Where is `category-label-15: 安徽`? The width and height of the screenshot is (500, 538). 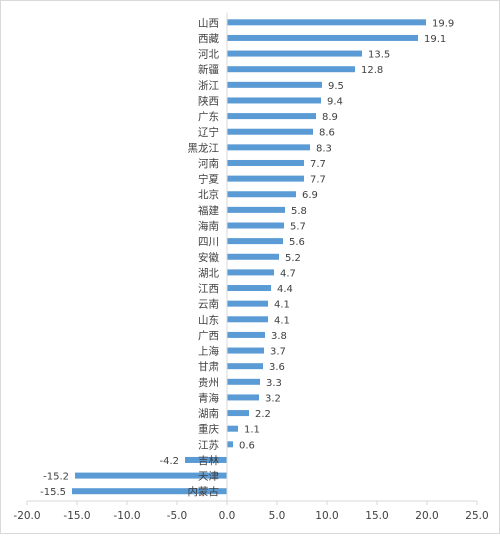 category-label-15: 安徽 is located at coordinates (208, 257).